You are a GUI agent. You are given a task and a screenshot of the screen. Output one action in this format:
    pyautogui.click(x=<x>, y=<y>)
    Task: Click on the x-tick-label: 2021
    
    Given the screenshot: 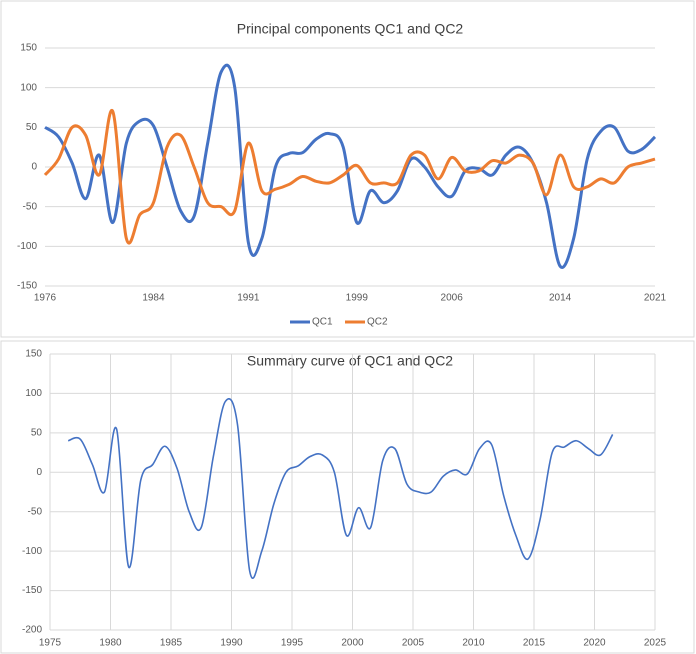 What is the action you would take?
    pyautogui.click(x=655, y=298)
    